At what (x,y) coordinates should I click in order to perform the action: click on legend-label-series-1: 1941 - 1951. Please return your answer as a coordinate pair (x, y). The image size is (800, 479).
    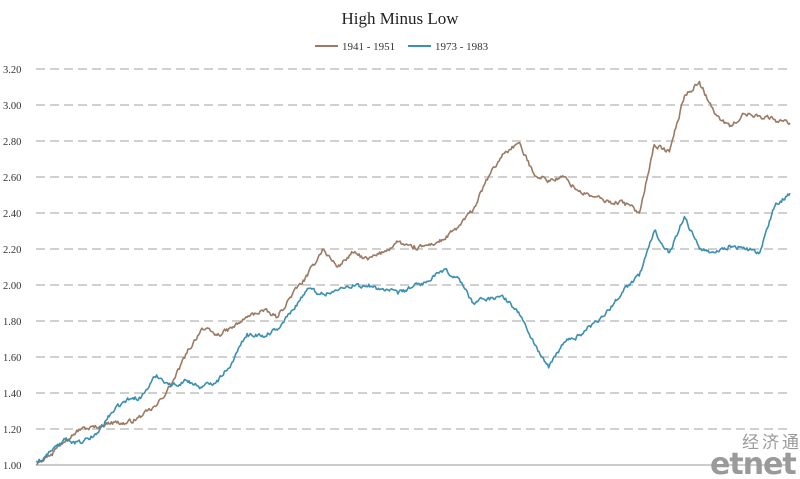
    Looking at the image, I should click on (368, 47).